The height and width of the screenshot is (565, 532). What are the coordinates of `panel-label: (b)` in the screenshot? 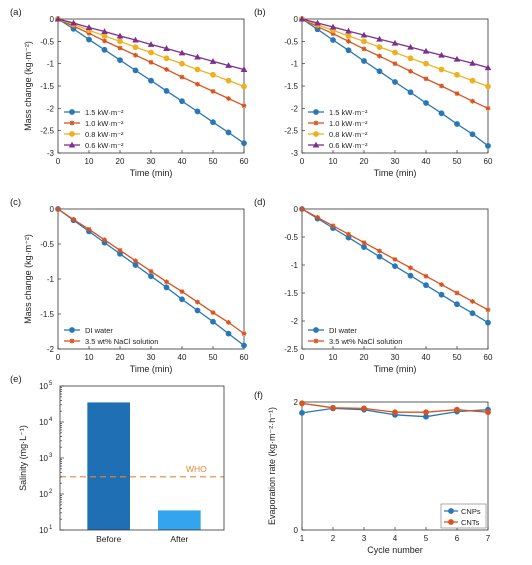 It's located at (260, 12).